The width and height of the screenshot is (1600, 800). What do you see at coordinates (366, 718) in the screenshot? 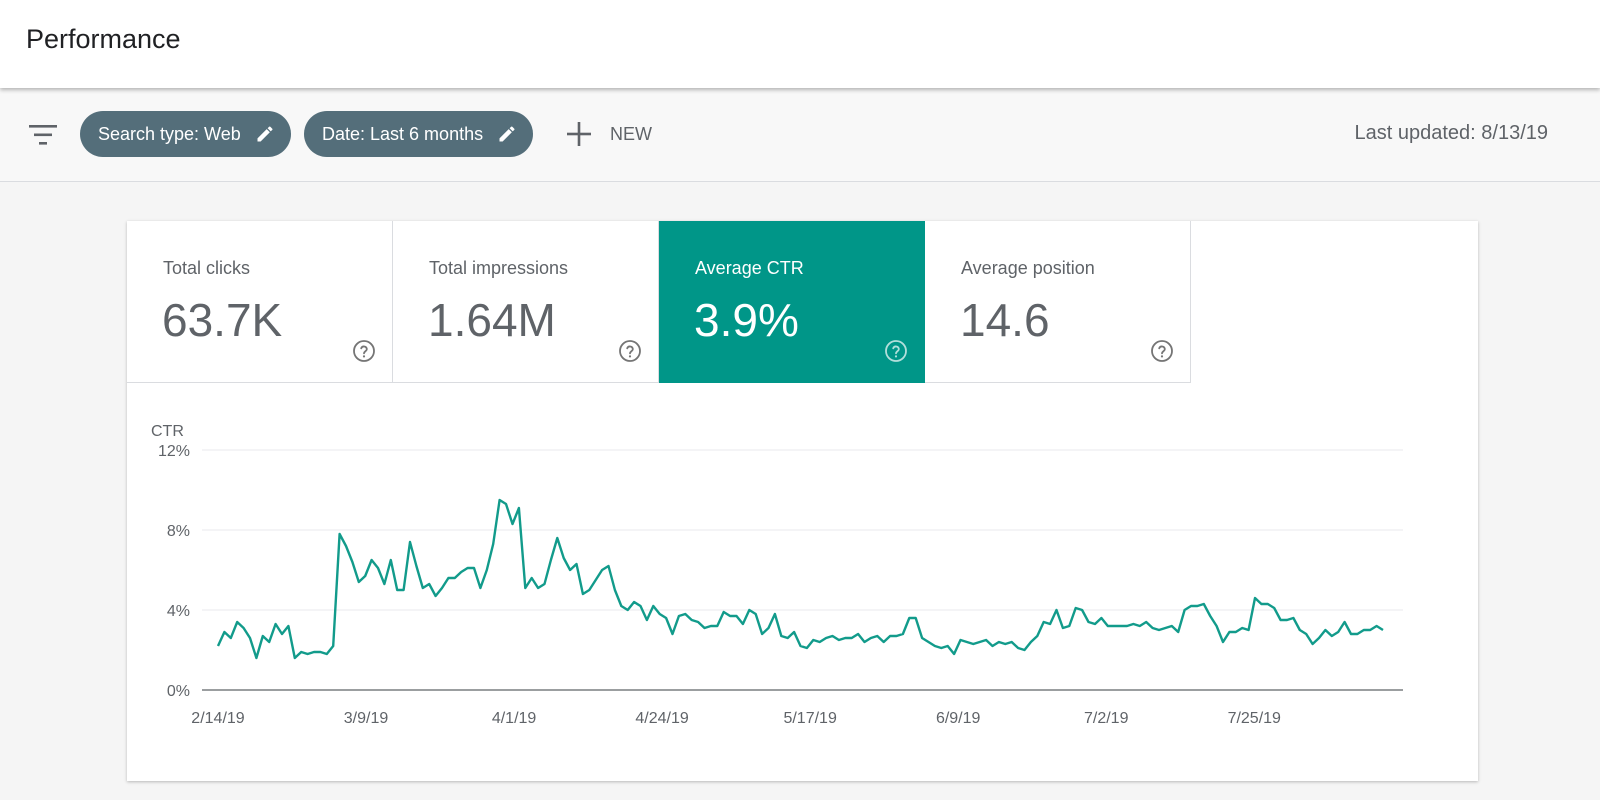
I see `x-tick-label: 3/9/19` at bounding box center [366, 718].